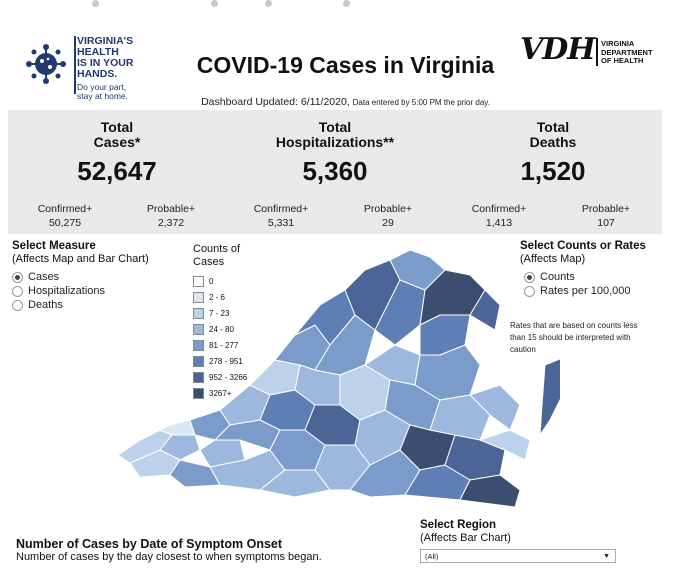  Describe the element at coordinates (102, 87) in the screenshot. I see `logo-tagline-line: Do your part,` at that location.